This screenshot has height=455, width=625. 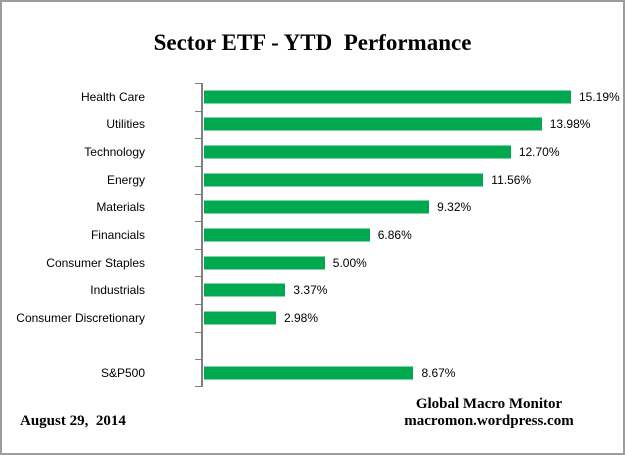 I want to click on category-label: Energy, so click(x=125, y=179).